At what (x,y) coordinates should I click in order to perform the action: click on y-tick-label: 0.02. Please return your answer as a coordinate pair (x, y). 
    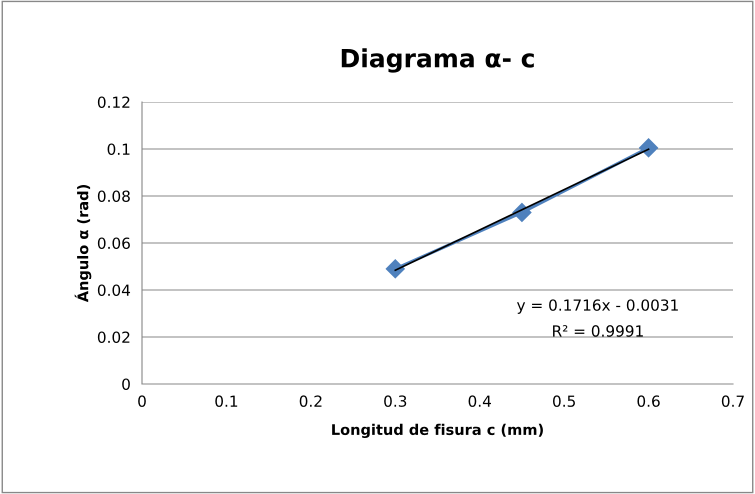
    Looking at the image, I should click on (114, 337).